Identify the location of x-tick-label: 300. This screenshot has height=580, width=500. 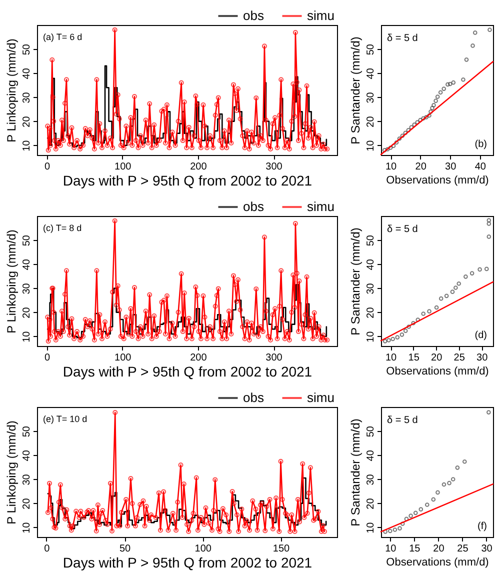
(274, 358).